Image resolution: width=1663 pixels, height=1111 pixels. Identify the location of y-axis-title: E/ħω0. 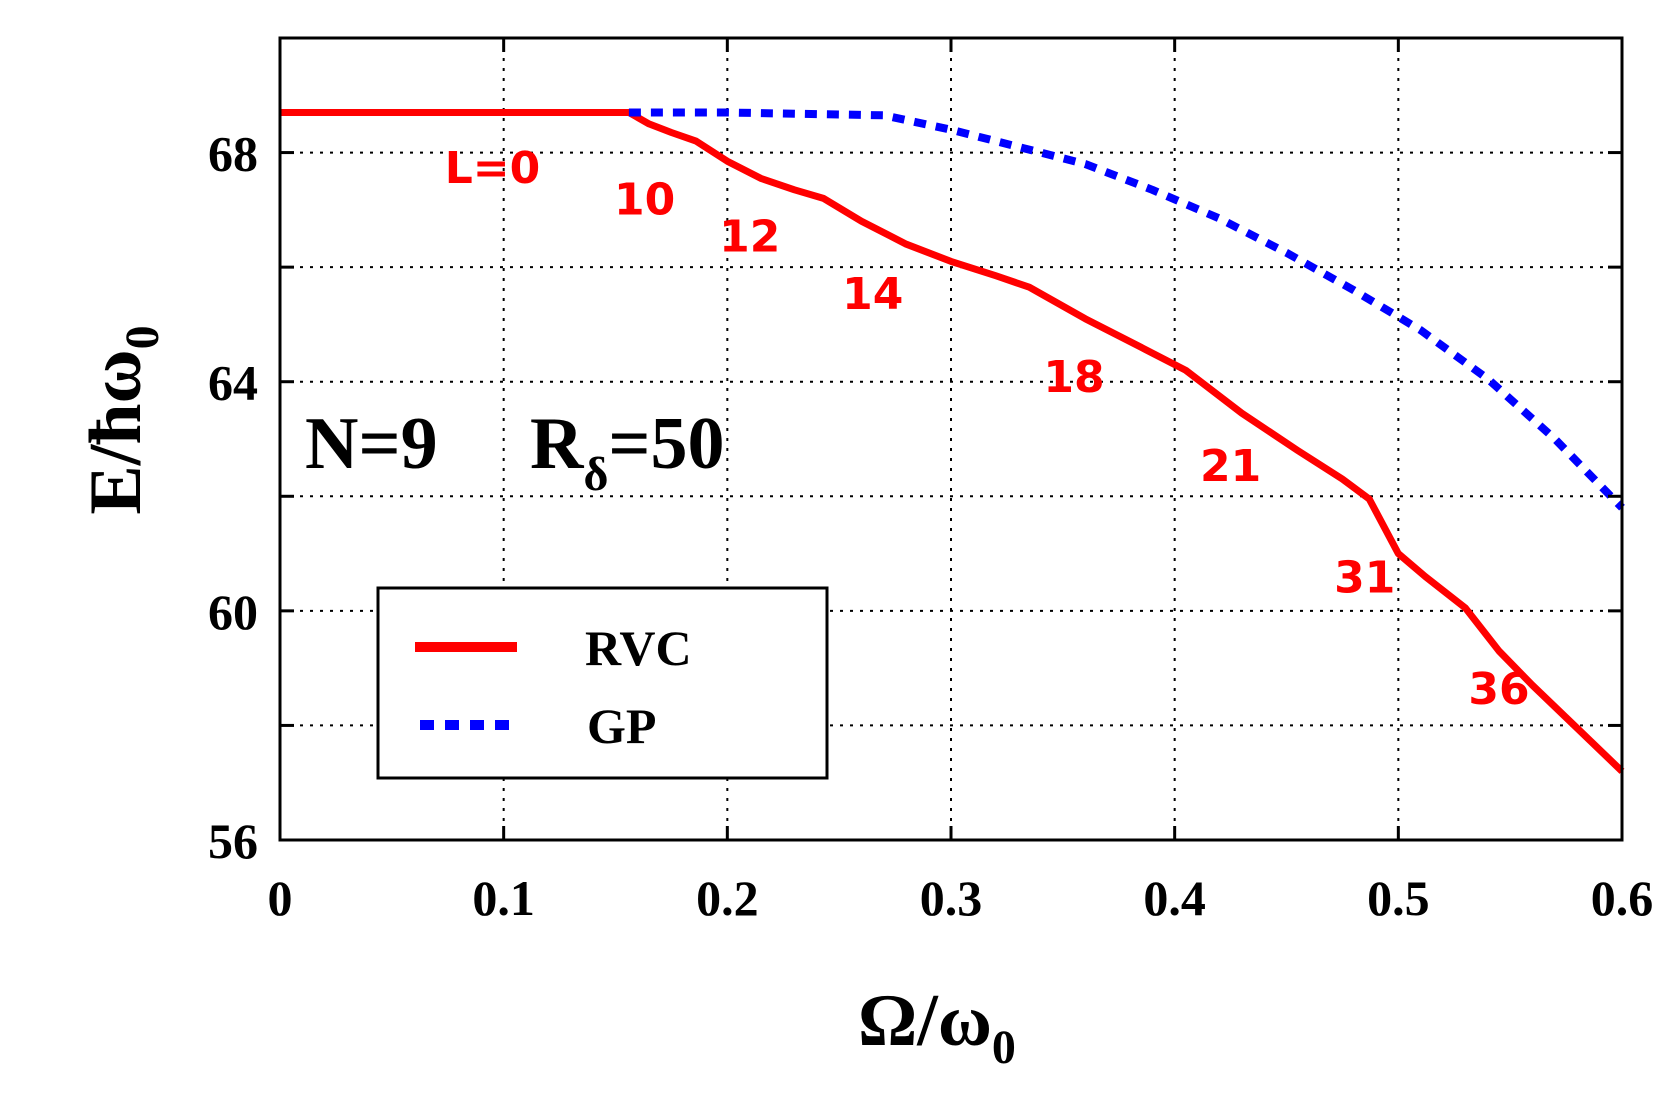
(122, 419).